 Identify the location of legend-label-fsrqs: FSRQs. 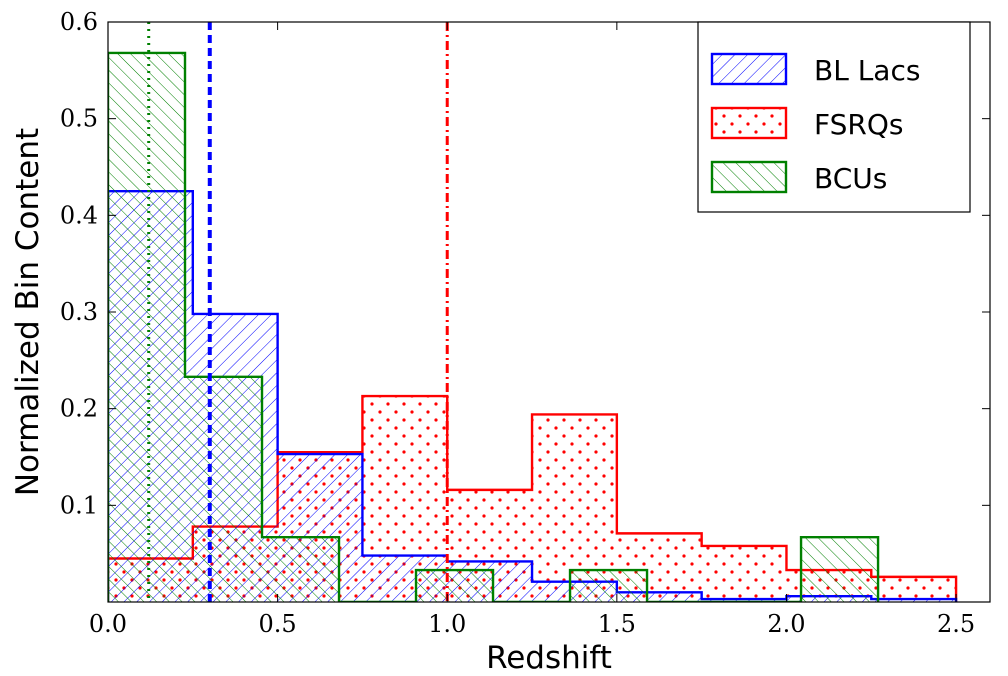
(858, 124).